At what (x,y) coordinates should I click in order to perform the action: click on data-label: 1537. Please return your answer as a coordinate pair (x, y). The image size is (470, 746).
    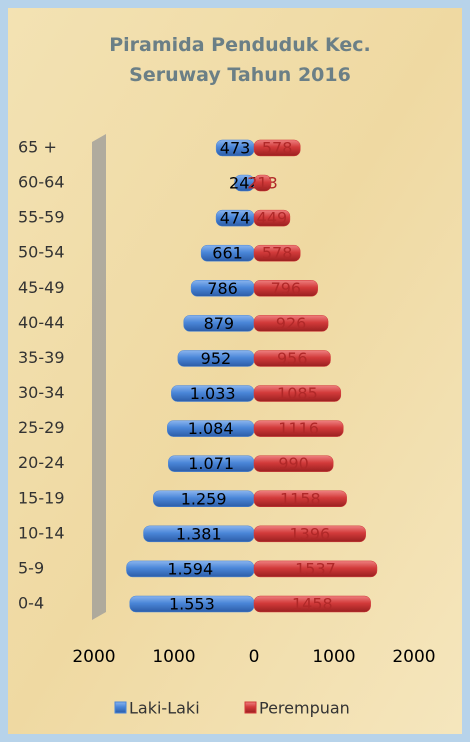
    Looking at the image, I should click on (315, 568).